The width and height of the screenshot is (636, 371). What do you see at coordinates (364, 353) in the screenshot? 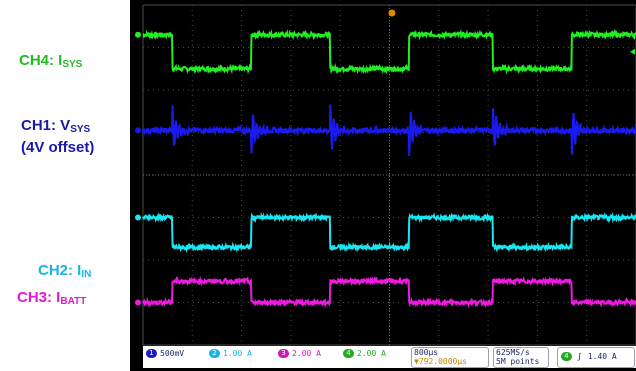
I see `ch4-scale: 4 2.00 A` at bounding box center [364, 353].